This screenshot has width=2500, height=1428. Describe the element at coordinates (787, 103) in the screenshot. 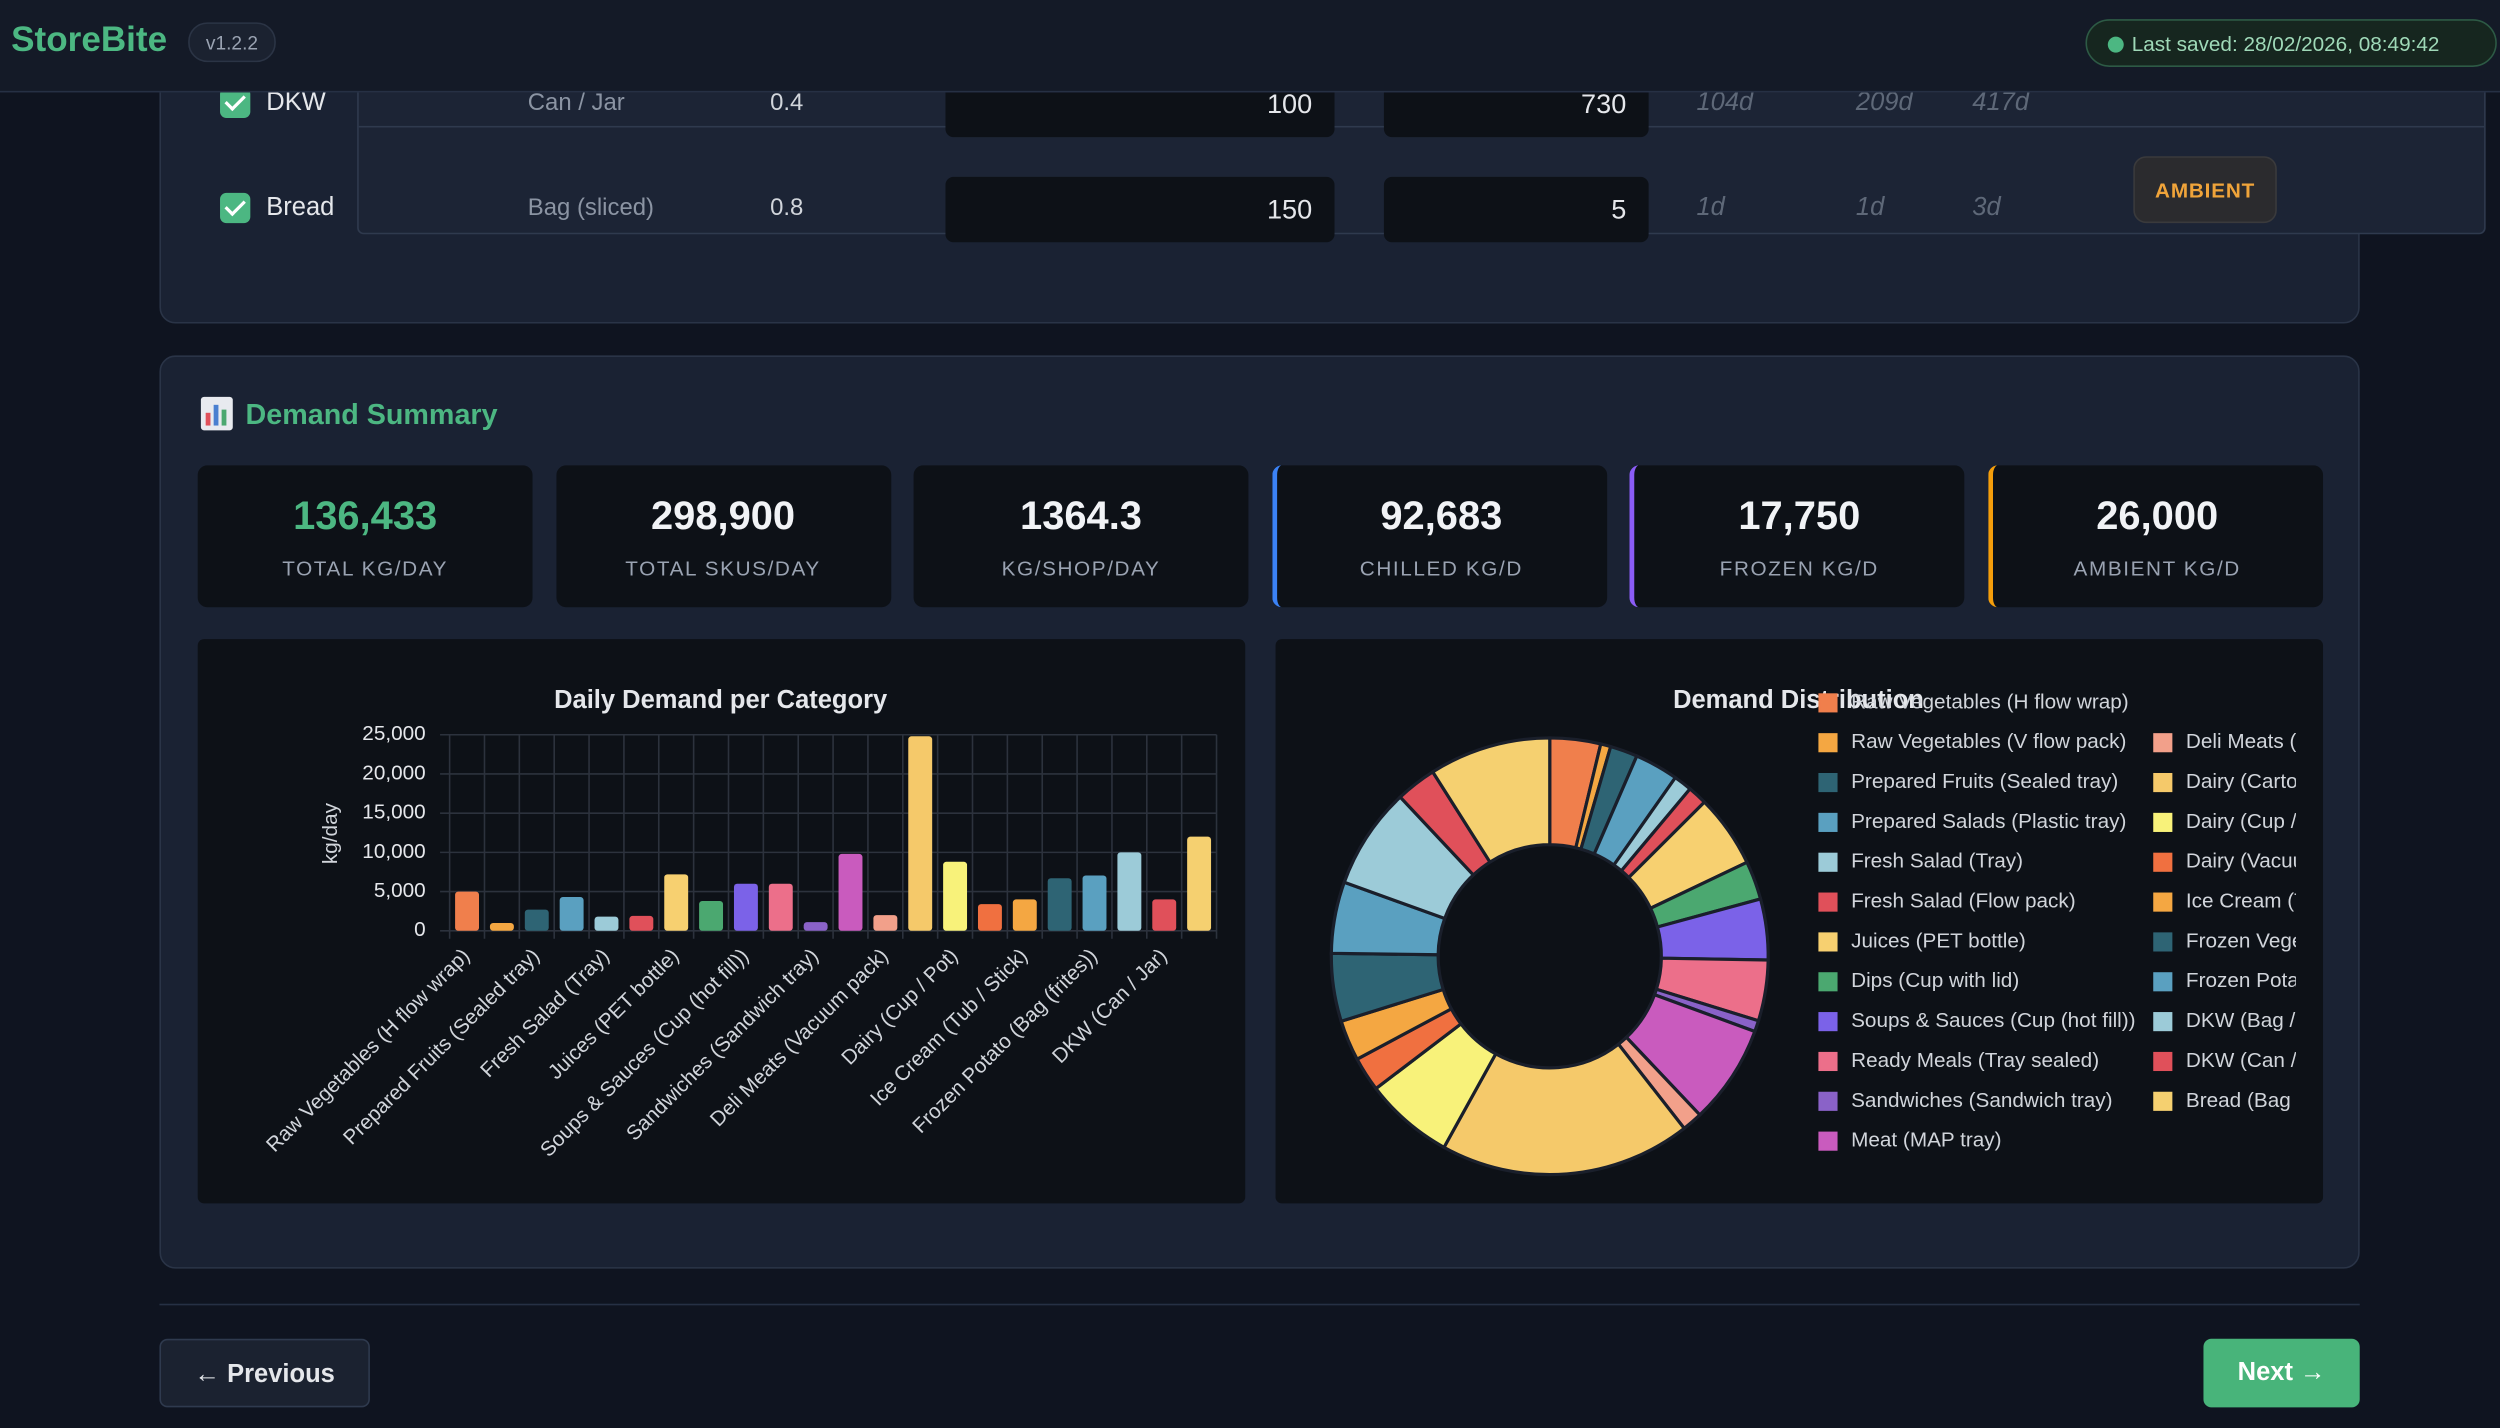

I see `weight: 0.4` at that location.